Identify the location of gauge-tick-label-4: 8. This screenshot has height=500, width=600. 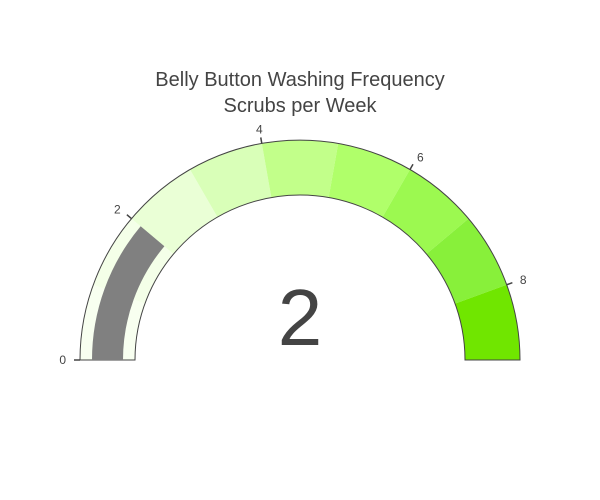
(523, 280).